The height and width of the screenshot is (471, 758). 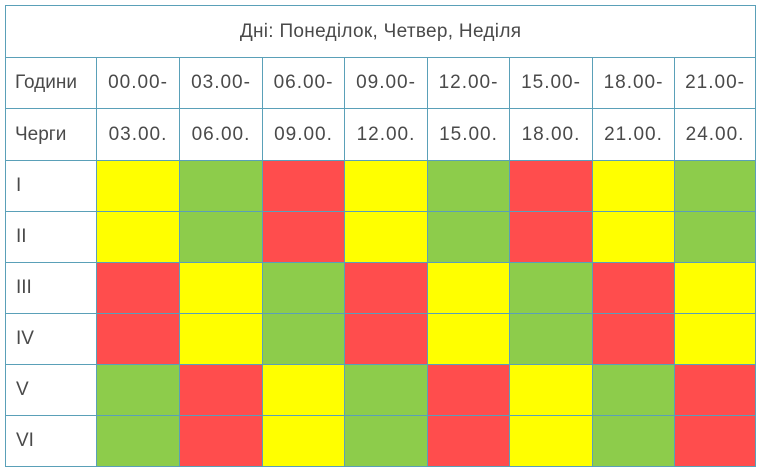 What do you see at coordinates (303, 83) in the screenshot?
I see `time-start-cell: 06.00-` at bounding box center [303, 83].